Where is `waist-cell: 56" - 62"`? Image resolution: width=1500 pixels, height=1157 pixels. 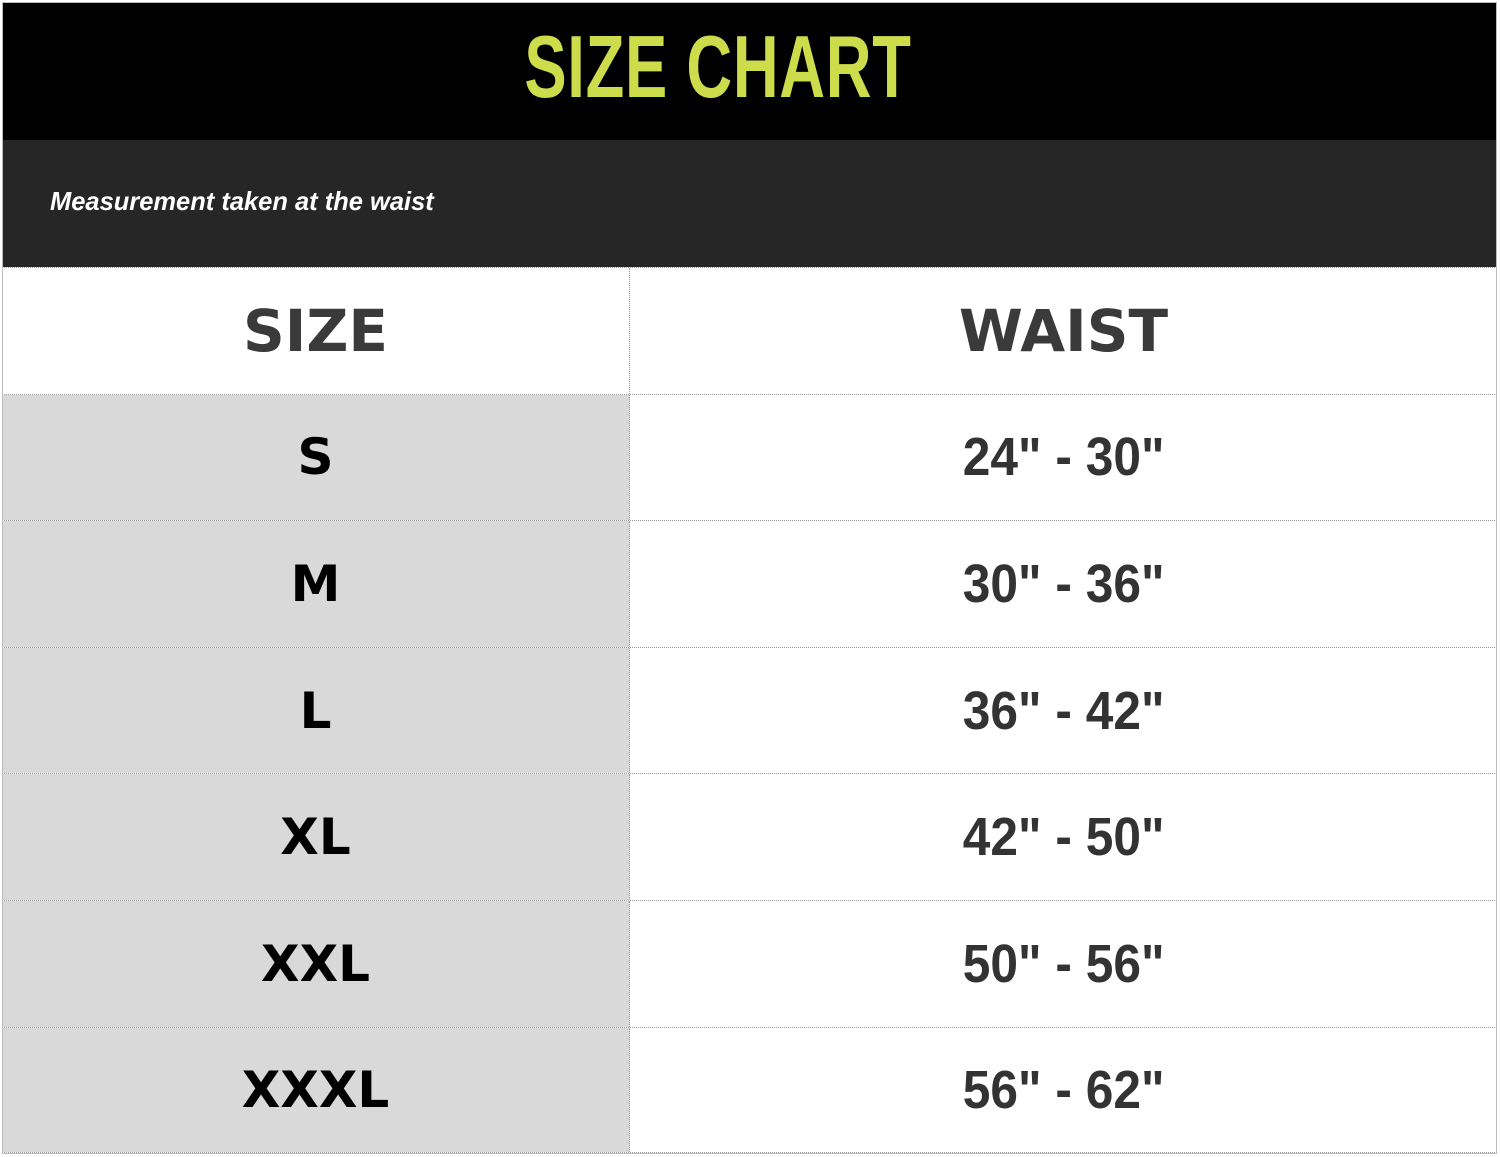
waist-cell: 56" - 62" is located at coordinates (1063, 1090).